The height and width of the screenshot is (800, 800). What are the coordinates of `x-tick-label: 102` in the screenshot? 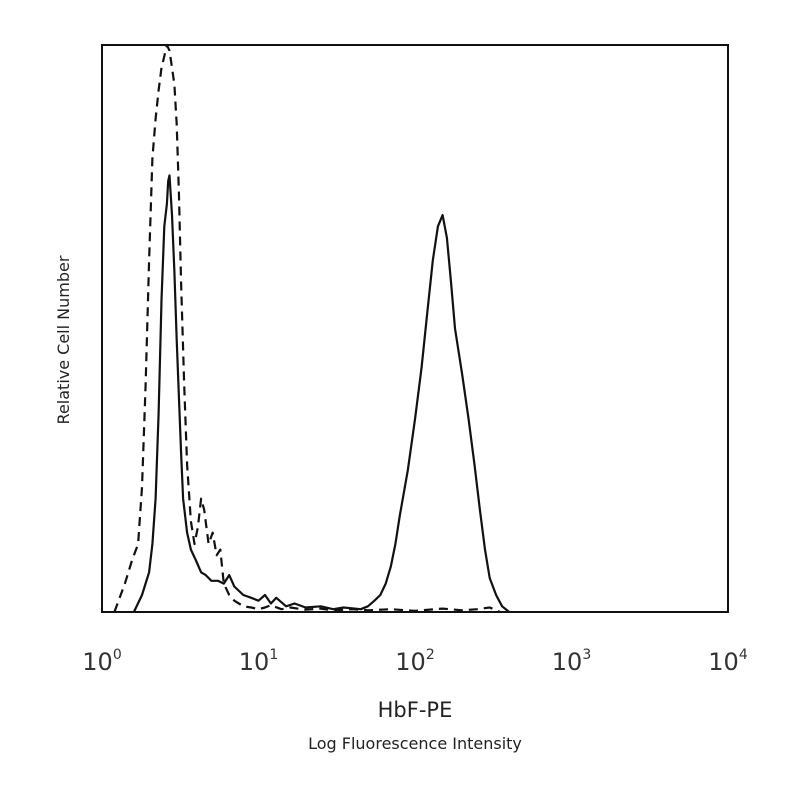 It's located at (414, 661).